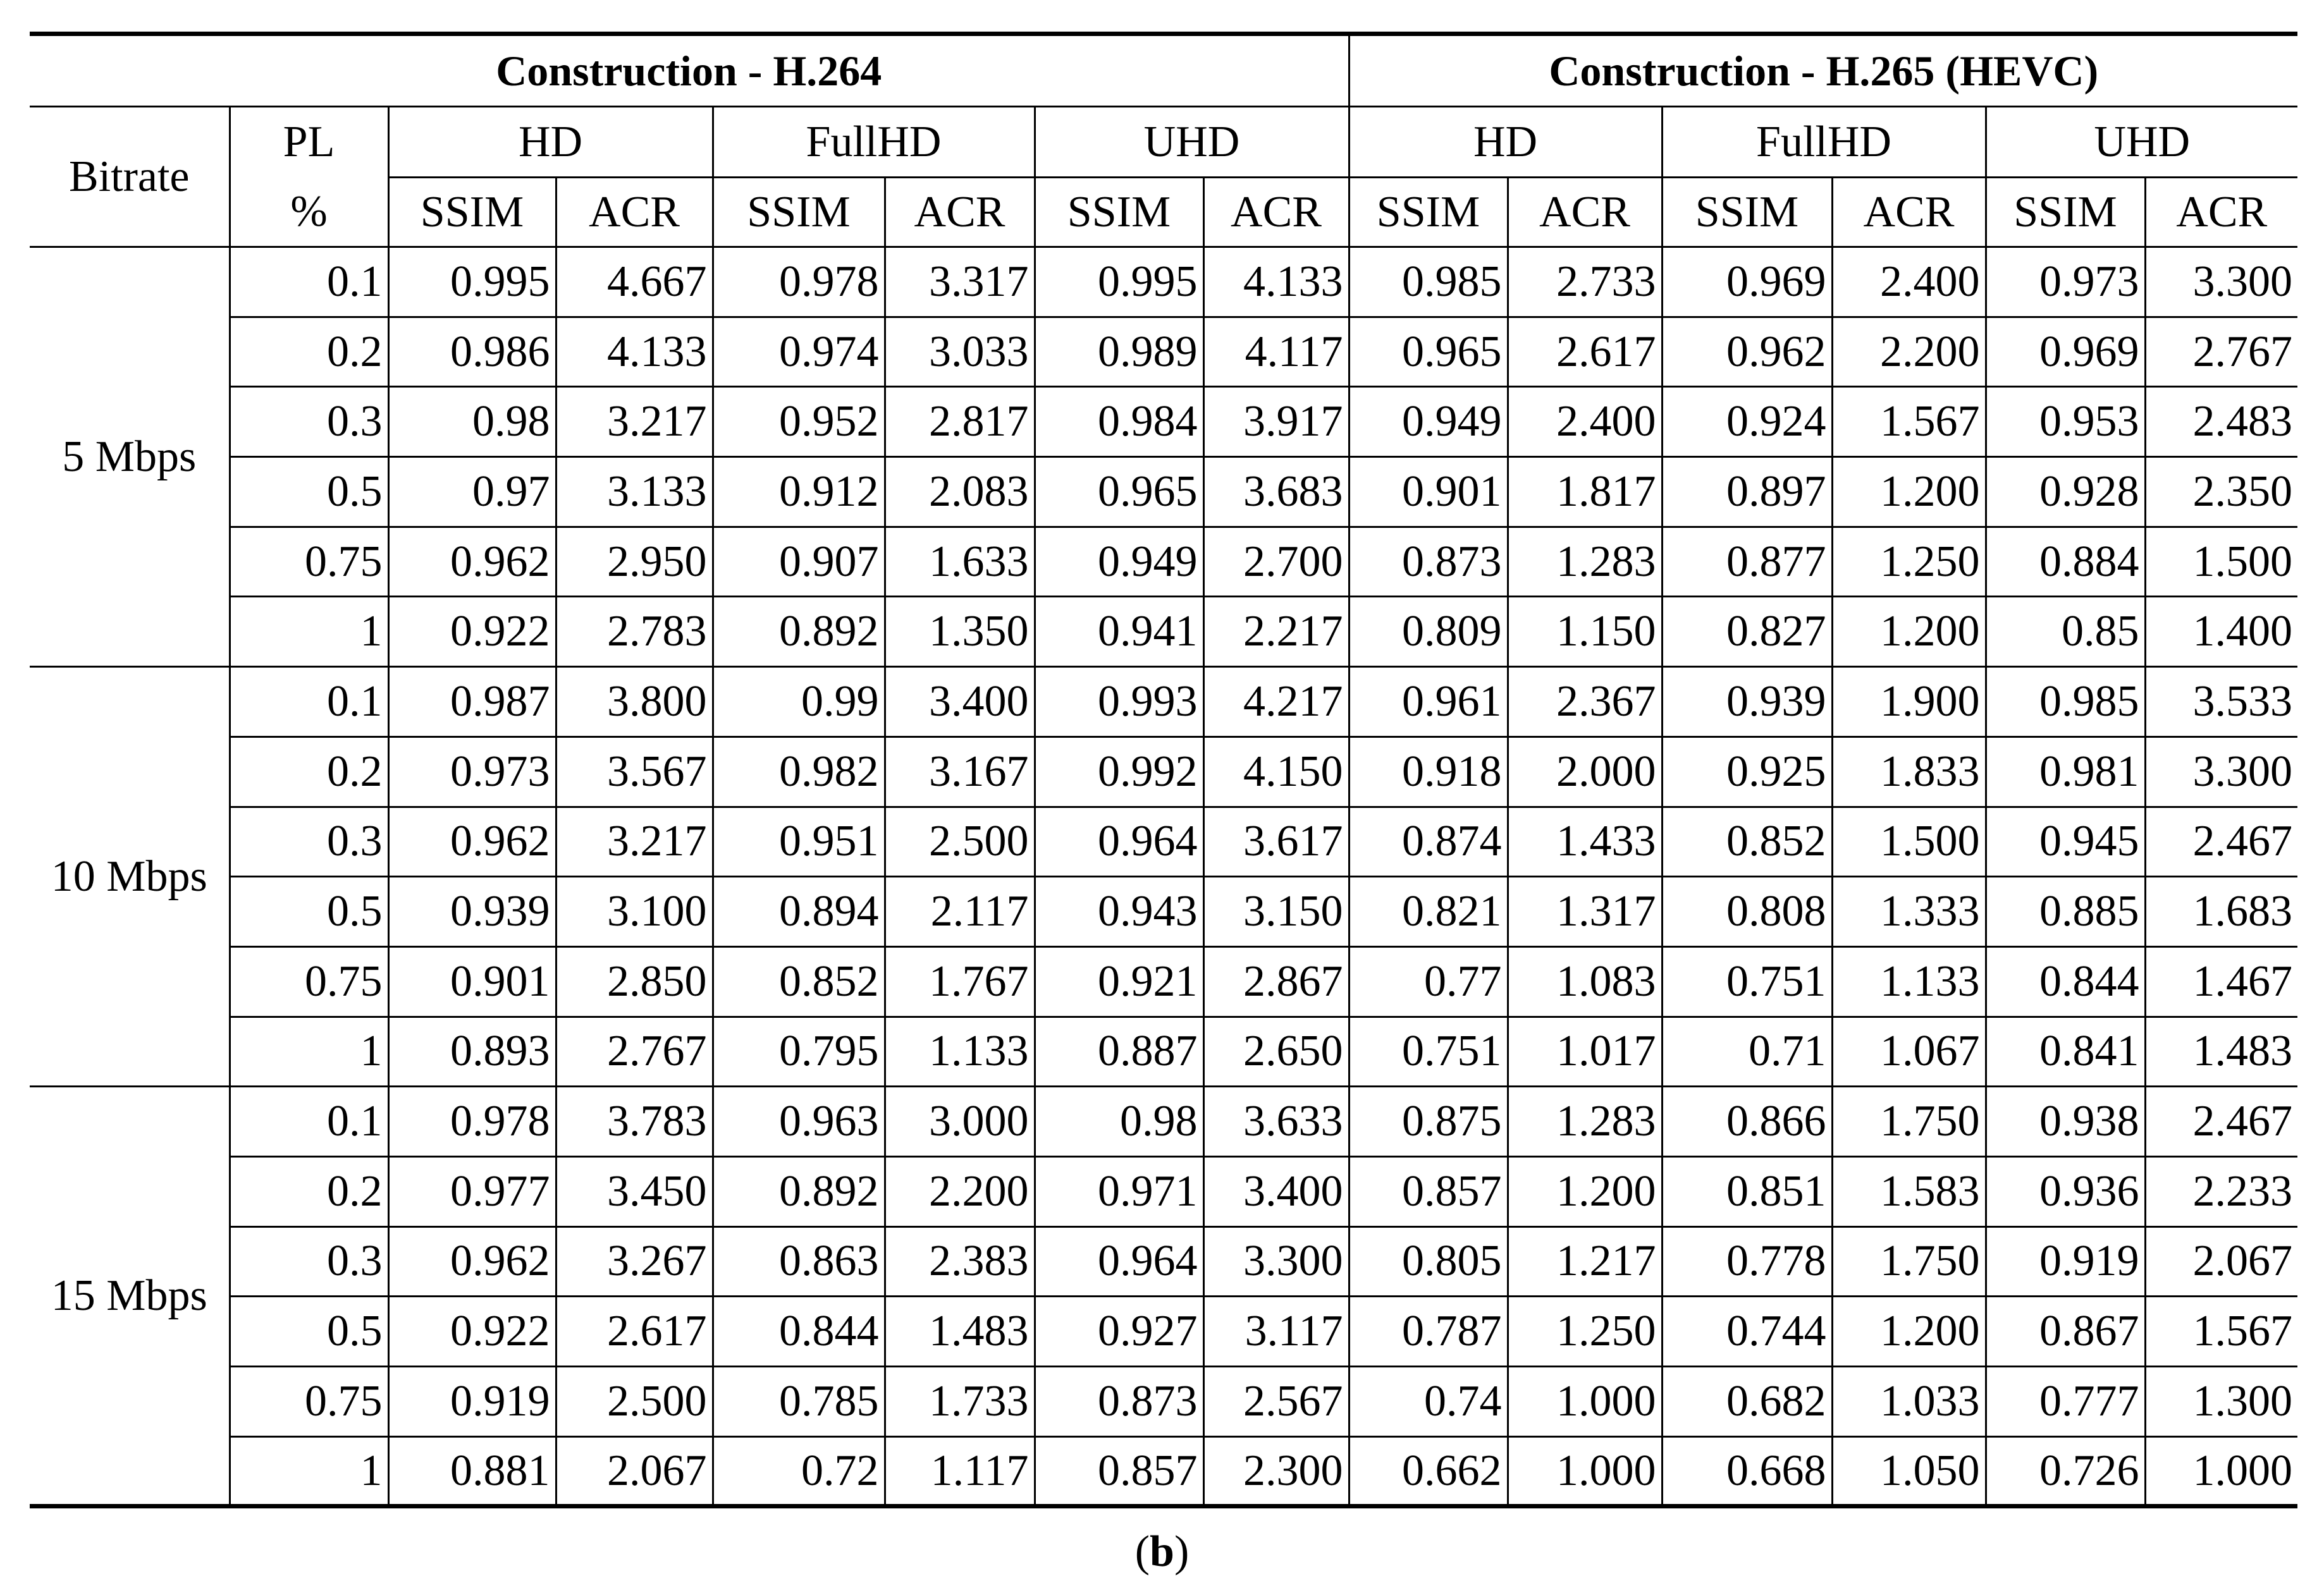  Describe the element at coordinates (1429, 1472) in the screenshot. I see `cell-value: 0.662` at that location.